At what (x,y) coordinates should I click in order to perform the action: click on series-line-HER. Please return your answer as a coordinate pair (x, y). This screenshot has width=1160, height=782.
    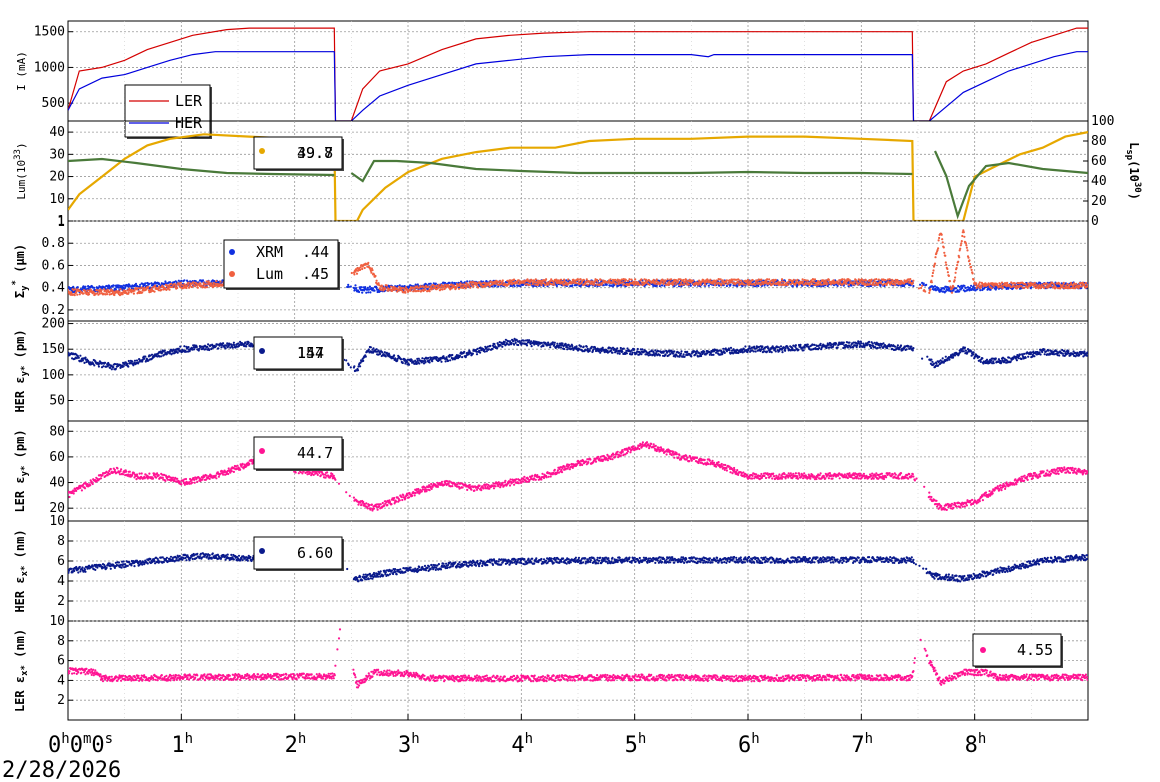
    Looking at the image, I should click on (578, 86).